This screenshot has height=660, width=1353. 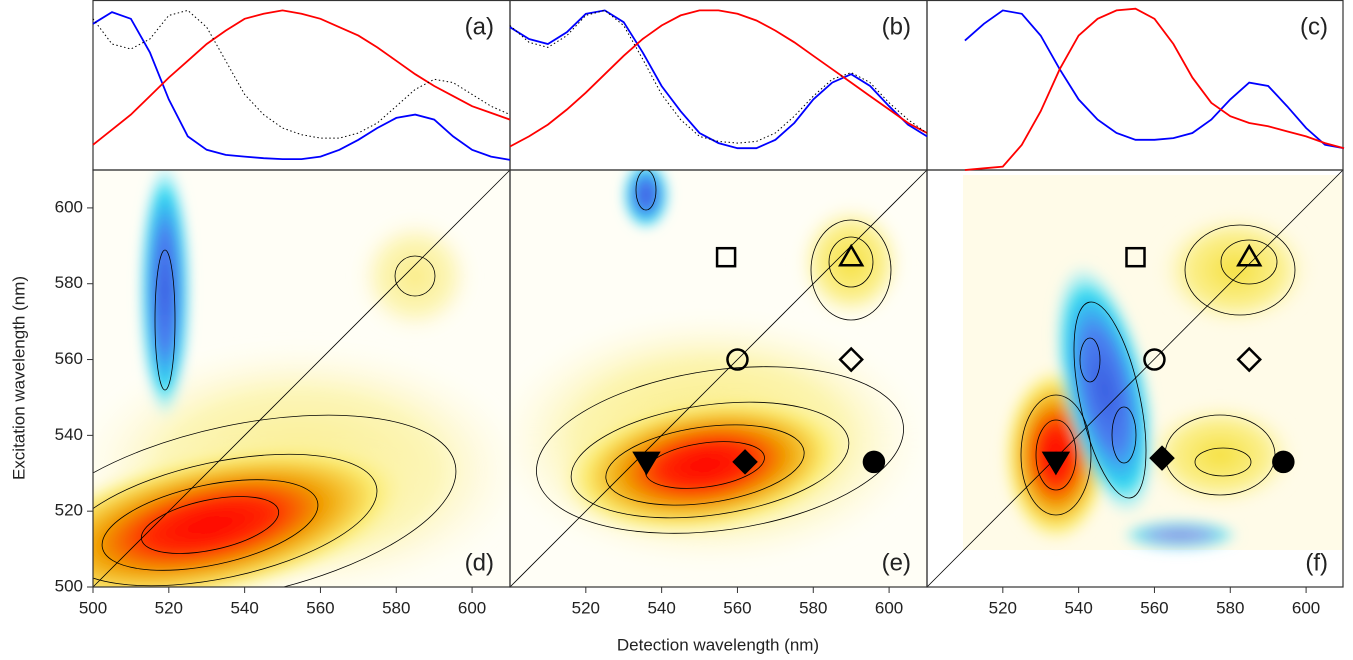 What do you see at coordinates (479, 562) in the screenshot?
I see `panel-label: (d)` at bounding box center [479, 562].